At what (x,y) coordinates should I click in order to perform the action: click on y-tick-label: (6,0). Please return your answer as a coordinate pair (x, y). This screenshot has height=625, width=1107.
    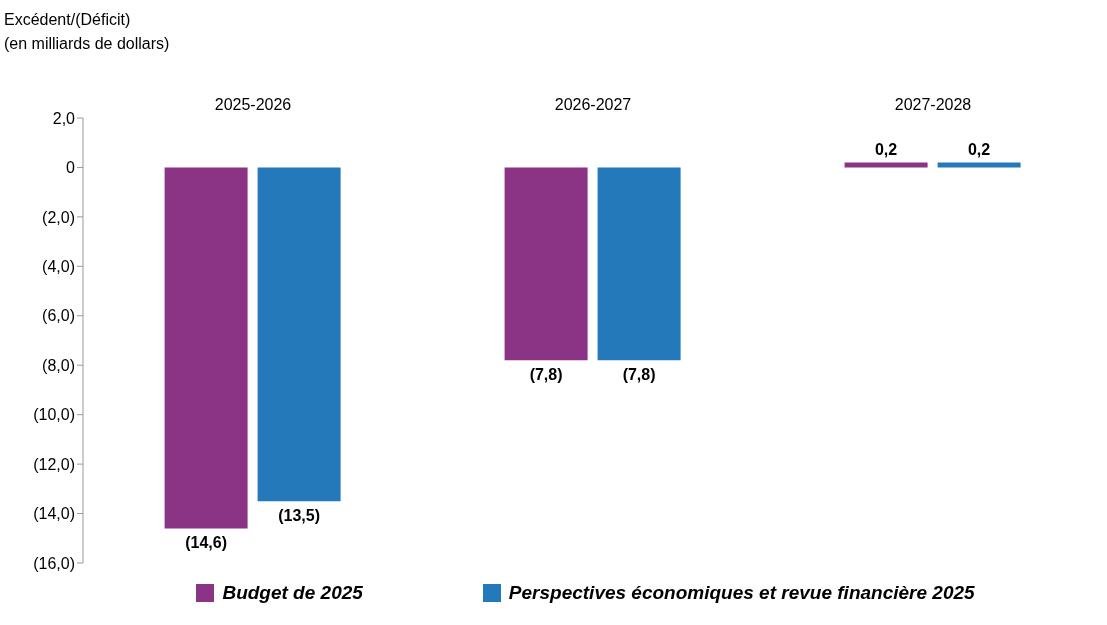
    Looking at the image, I should click on (58, 316).